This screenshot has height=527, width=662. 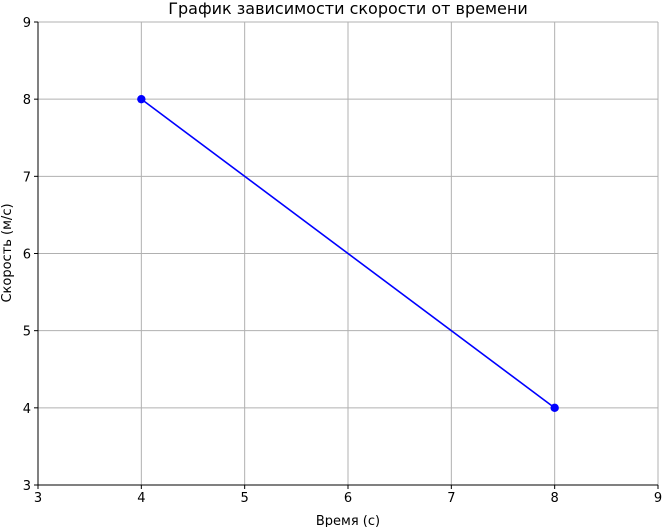 What do you see at coordinates (141, 498) in the screenshot?
I see `x-tick-label: 4` at bounding box center [141, 498].